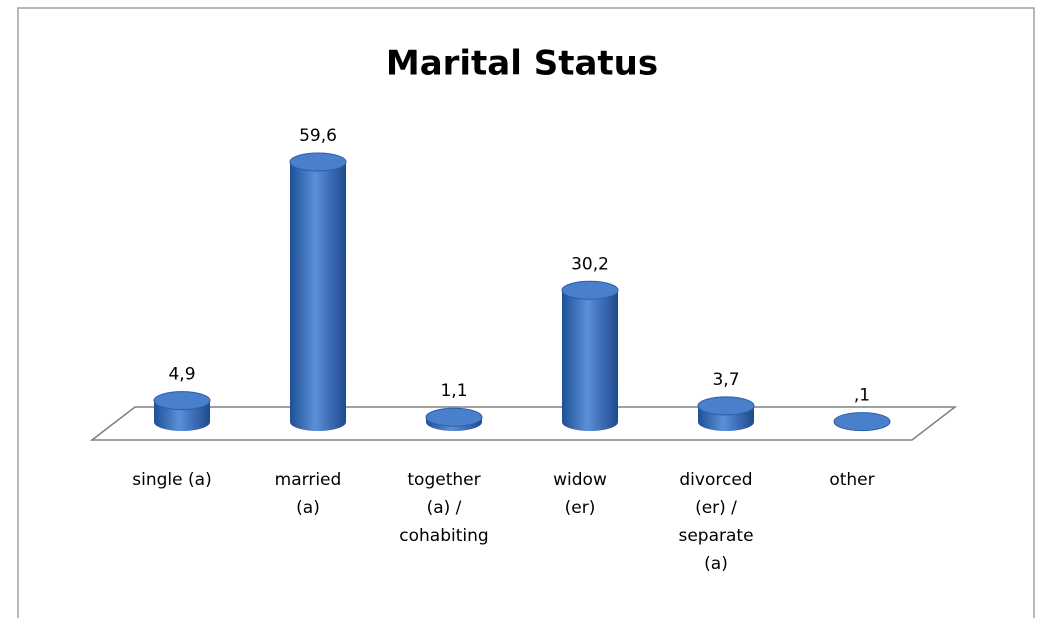  What do you see at coordinates (522, 64) in the screenshot?
I see `chart-title: Marital Status` at bounding box center [522, 64].